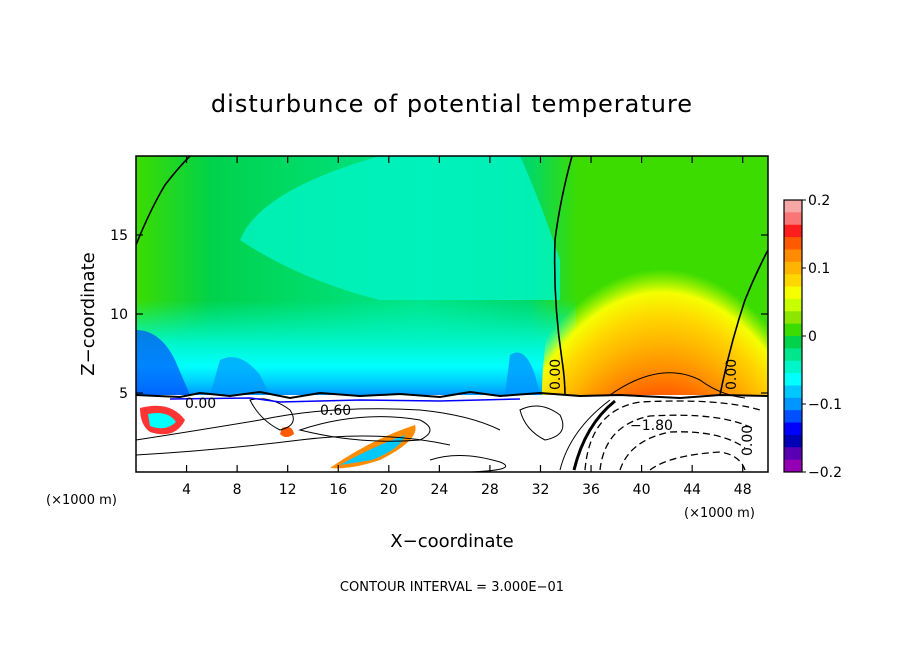  What do you see at coordinates (822, 337) in the screenshot?
I see `colorbar-labels: 0.2 0.1 0 −0.1 −0.2` at bounding box center [822, 337].